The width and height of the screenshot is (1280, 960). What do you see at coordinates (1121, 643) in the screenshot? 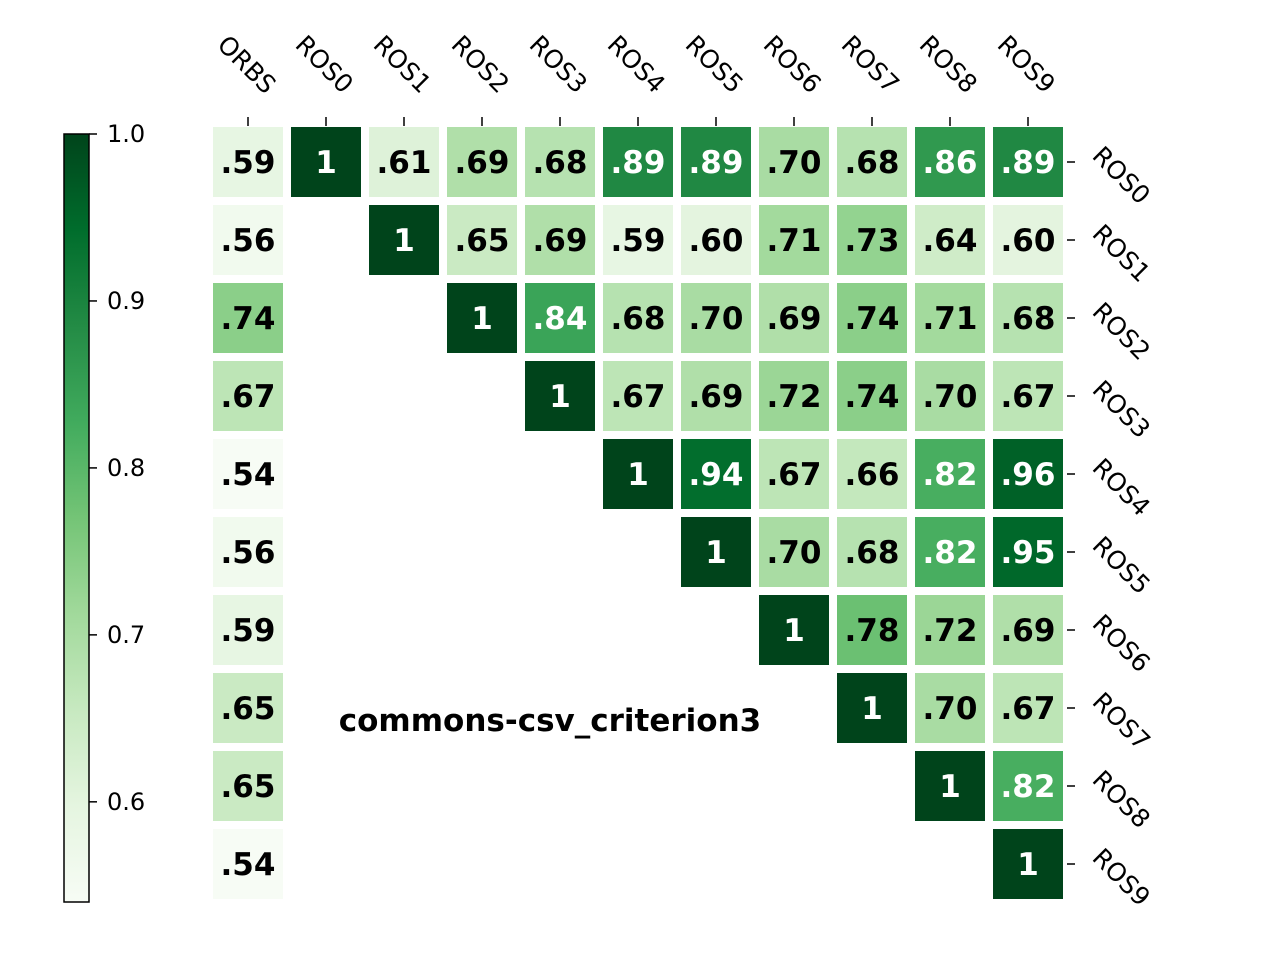
I see `row-label: ROS6` at bounding box center [1121, 643].